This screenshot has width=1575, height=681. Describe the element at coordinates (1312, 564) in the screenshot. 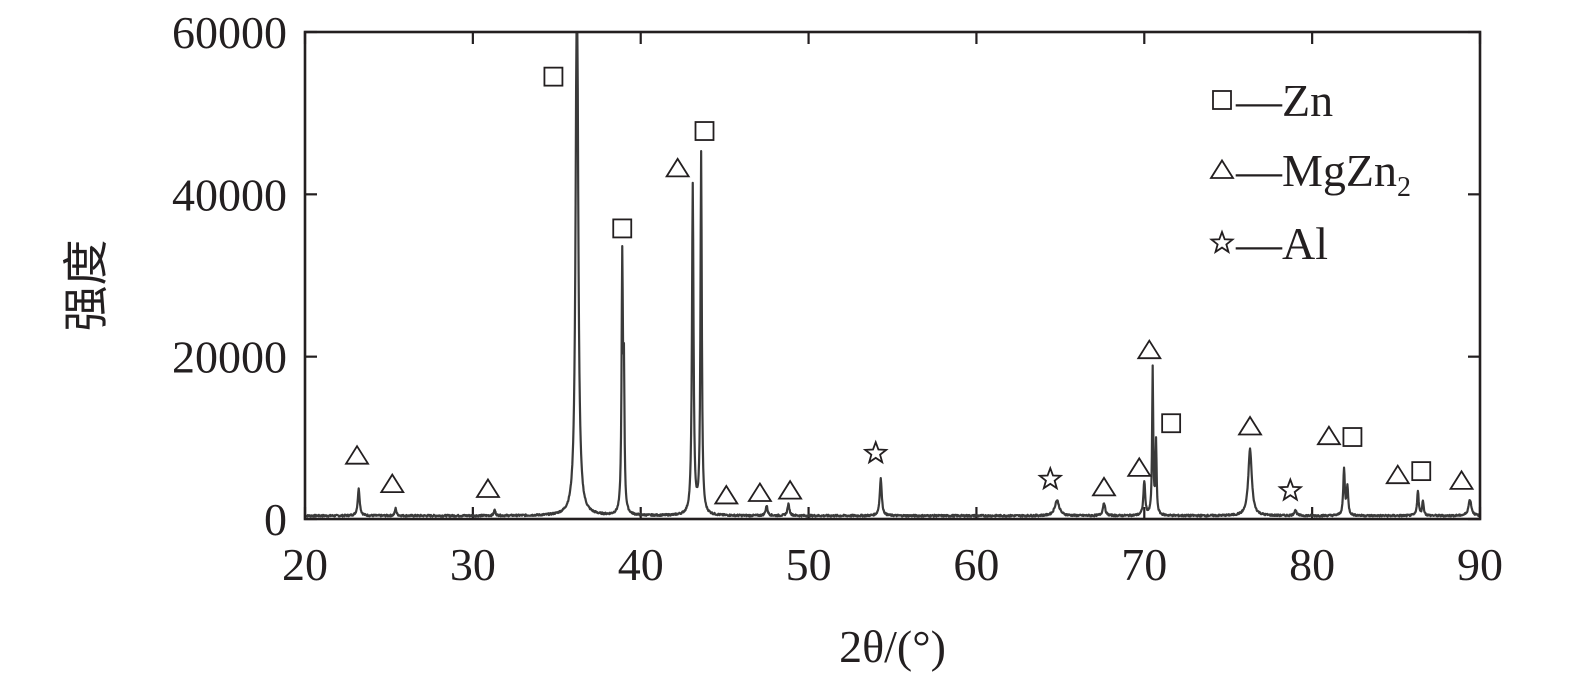

I see `x-tick-label: 80` at that location.